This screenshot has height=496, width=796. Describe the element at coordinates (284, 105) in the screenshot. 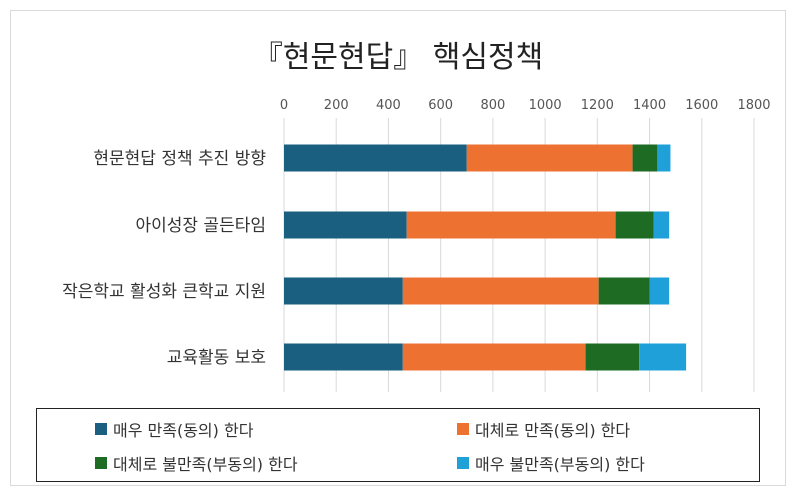

I see `x-tick-label: 0` at that location.